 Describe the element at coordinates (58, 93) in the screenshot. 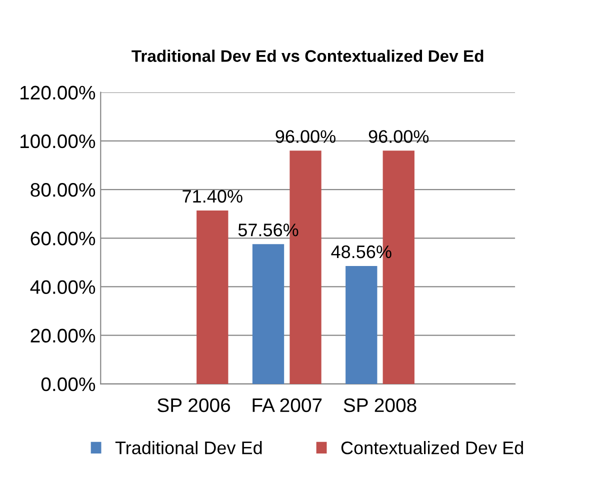

I see `y-tick-label: 120.00%` at that location.